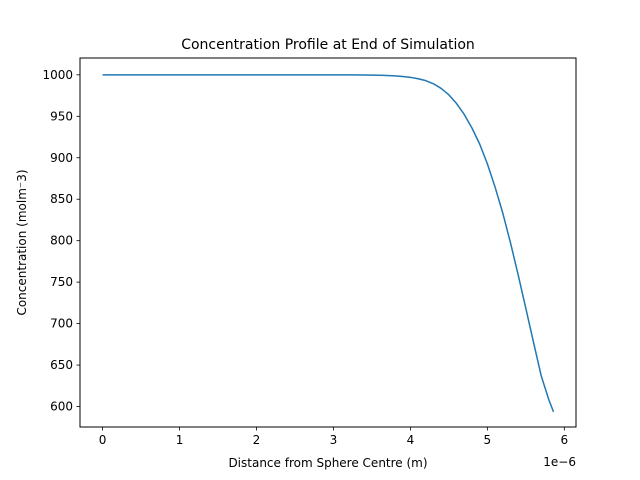 The height and width of the screenshot is (480, 640). I want to click on x-axis-label: Distance from Sphere Centre (m), so click(327, 463).